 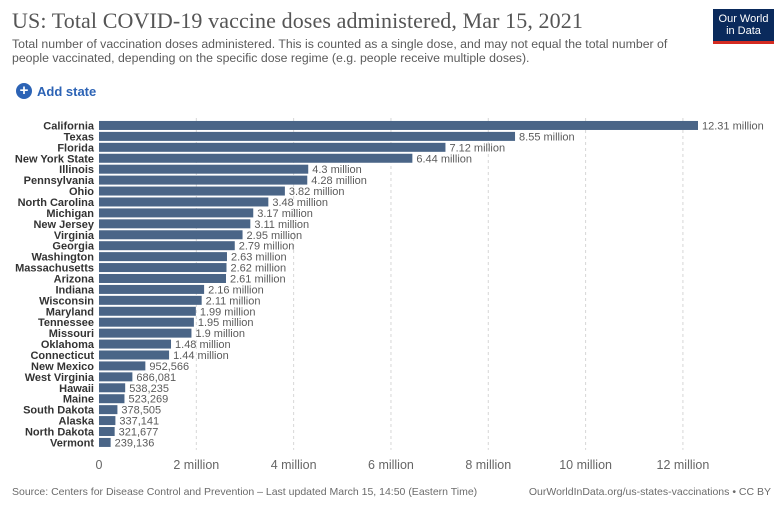 I want to click on add-state-label: Add state, so click(x=67, y=91).